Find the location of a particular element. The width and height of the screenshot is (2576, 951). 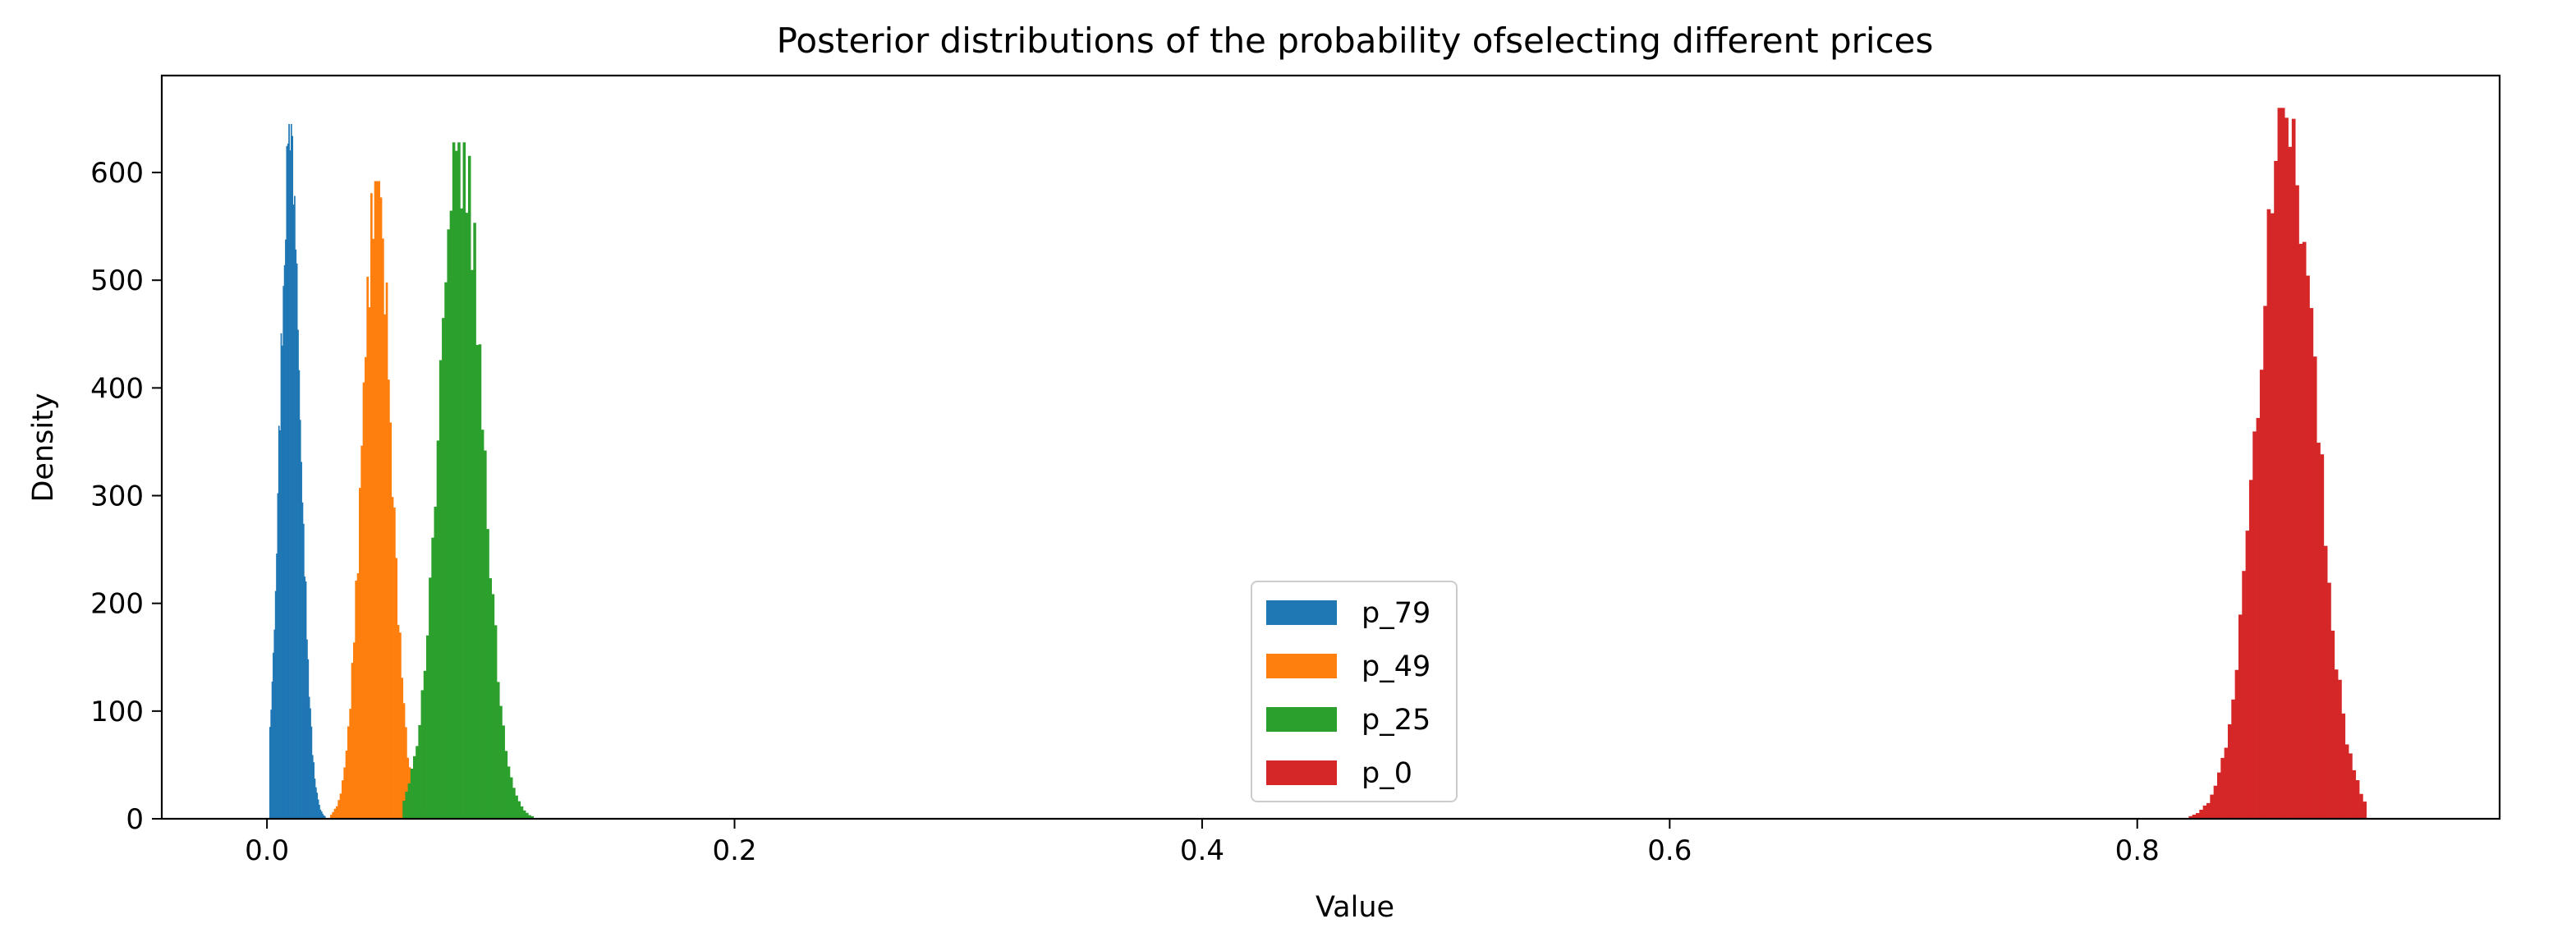

y-axis: 0 100 200 300 400 500 600 is located at coordinates (126, 496).